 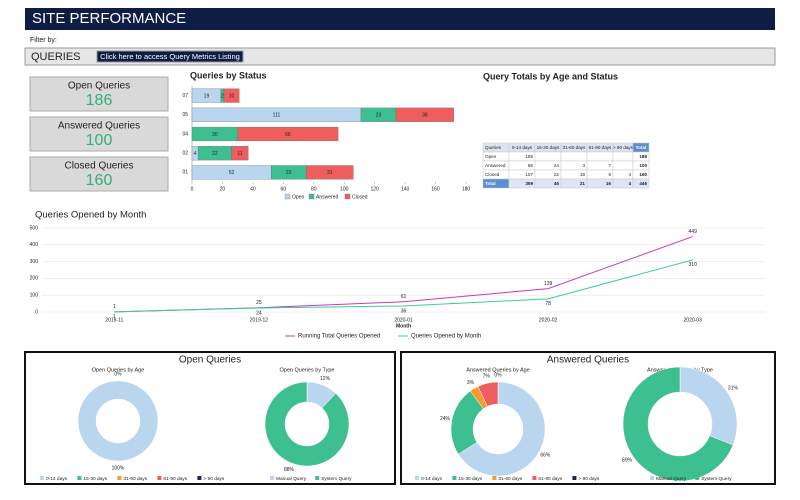 What do you see at coordinates (99, 166) in the screenshot?
I see `kpi-label: Closed Queries` at bounding box center [99, 166].